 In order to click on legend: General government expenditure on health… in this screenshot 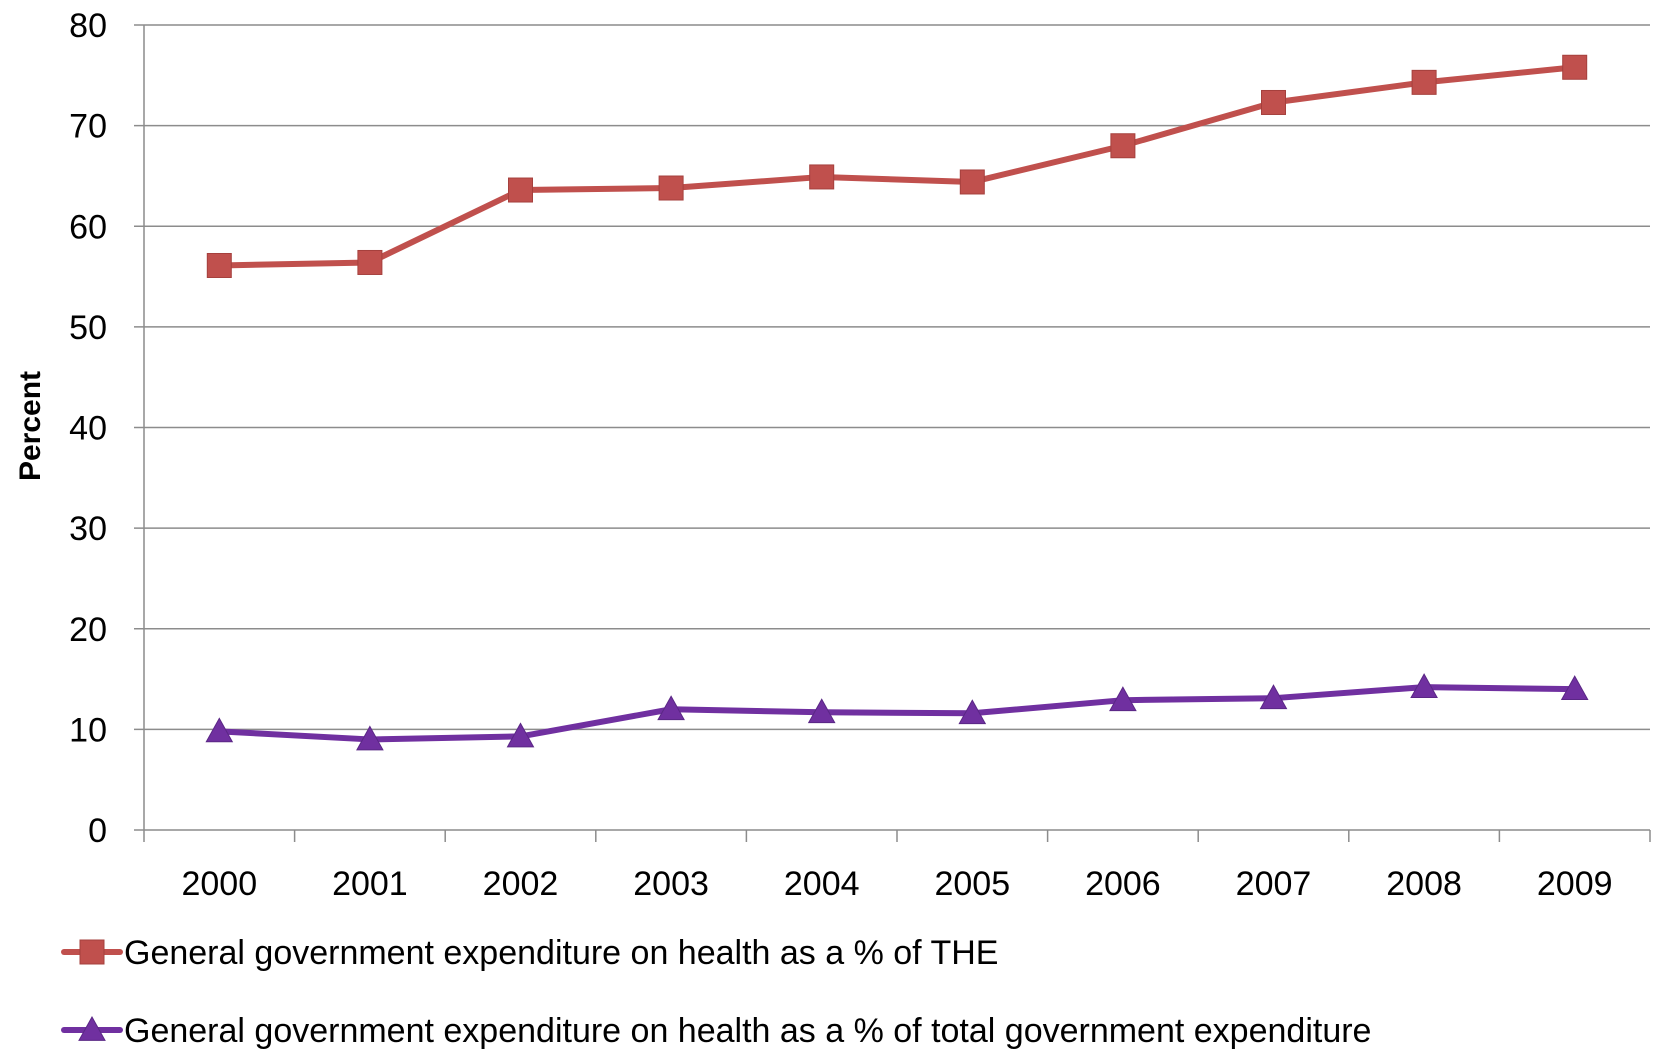, I will do `click(716, 992)`.